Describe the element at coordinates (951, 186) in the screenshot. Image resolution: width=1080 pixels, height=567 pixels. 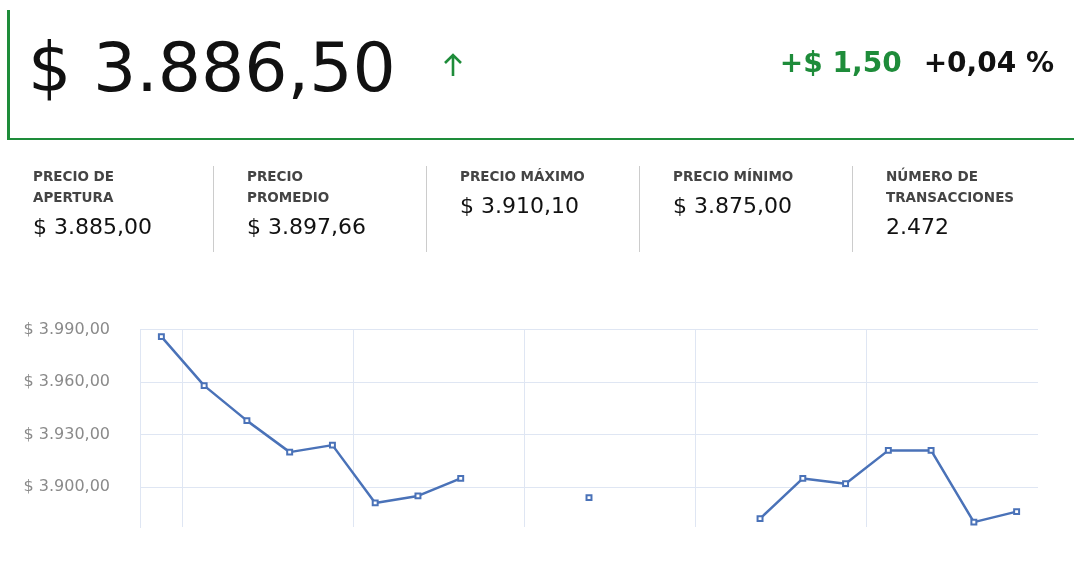
I see `text: NÚMERO DE TRANSACCIONES` at that location.